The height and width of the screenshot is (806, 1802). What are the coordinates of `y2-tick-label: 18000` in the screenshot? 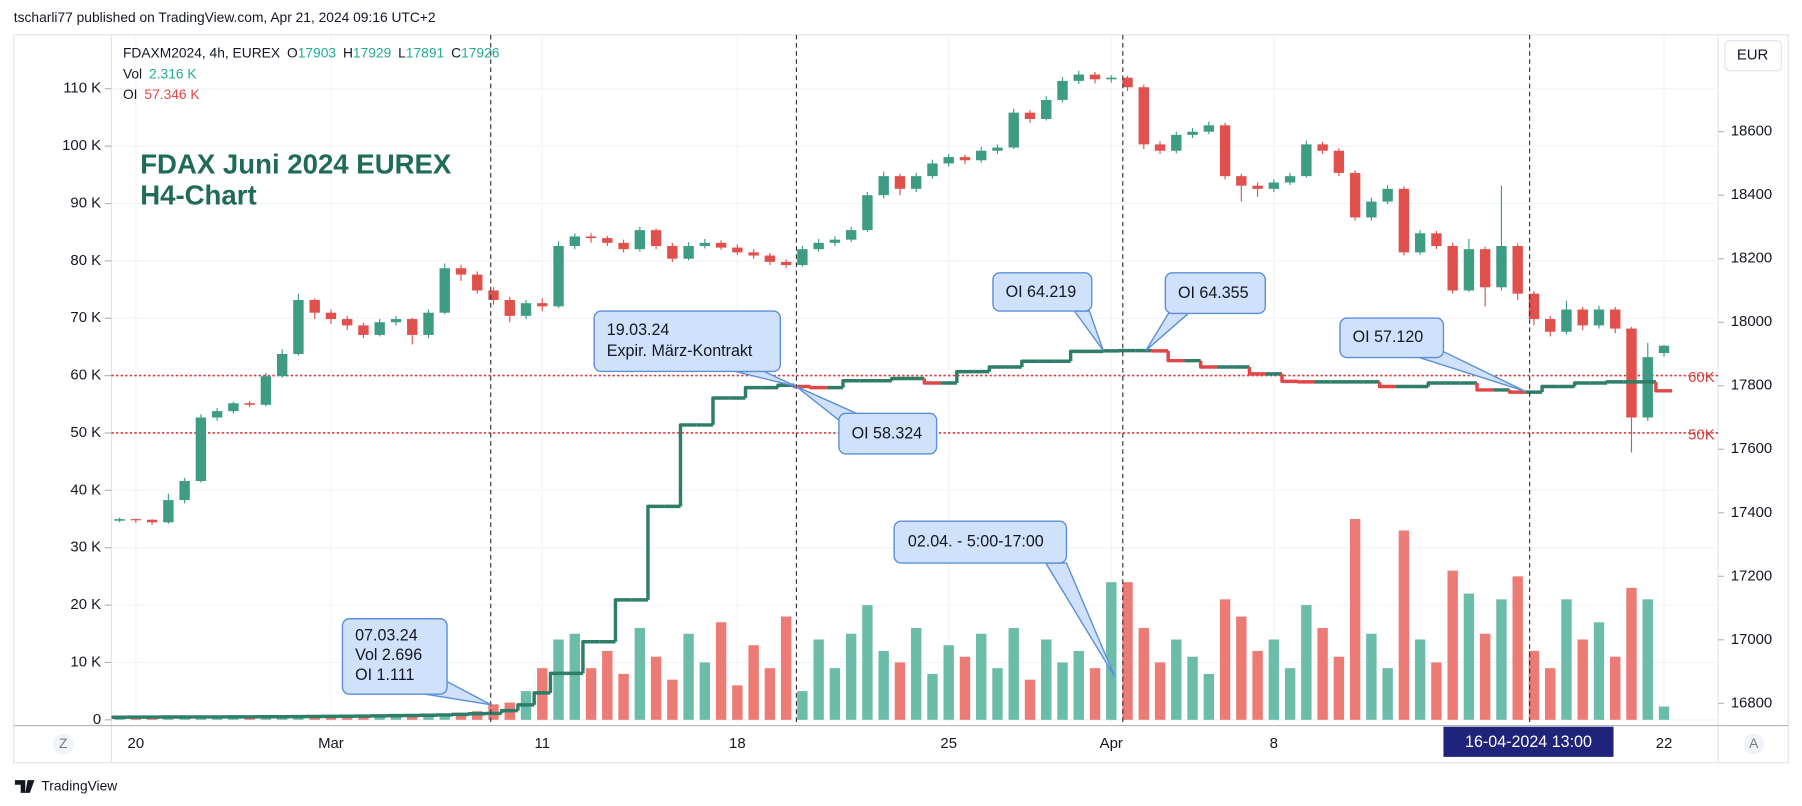 It's located at (1752, 321).